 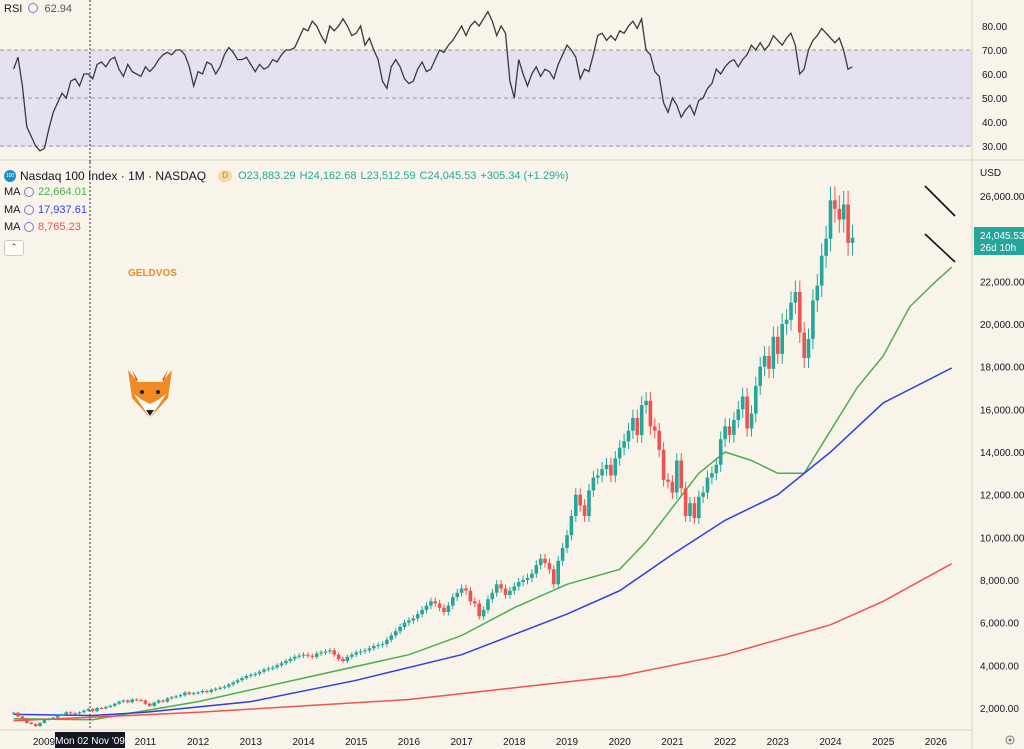 What do you see at coordinates (990, 173) in the screenshot?
I see `currency-label: USD` at bounding box center [990, 173].